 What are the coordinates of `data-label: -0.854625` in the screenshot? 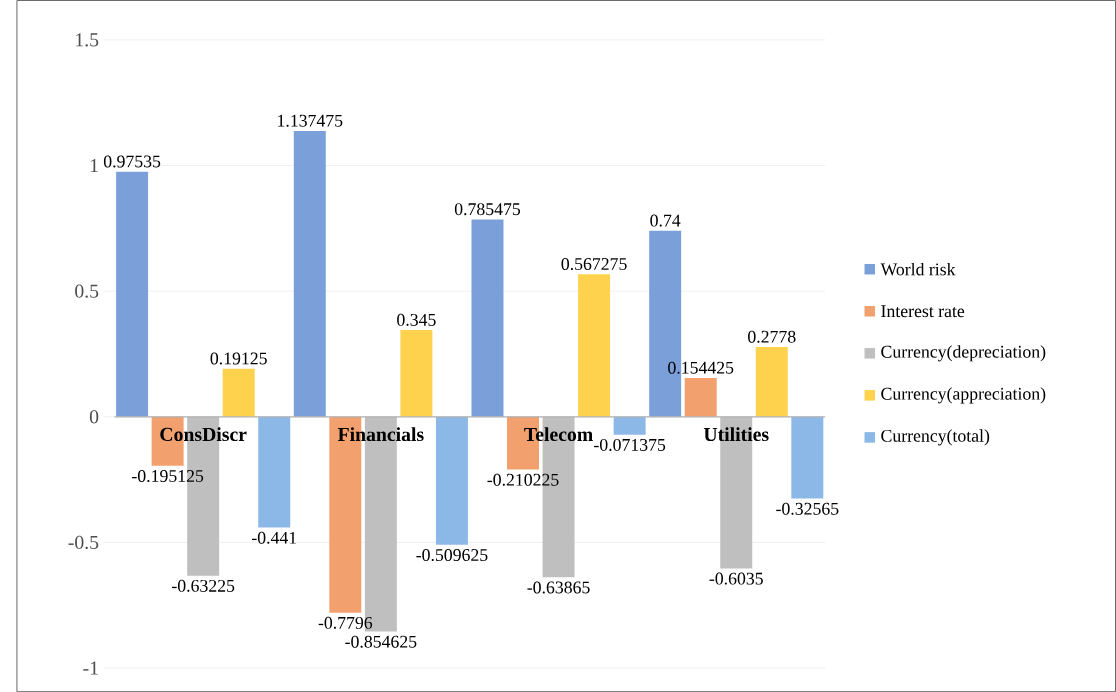 It's located at (381, 641).